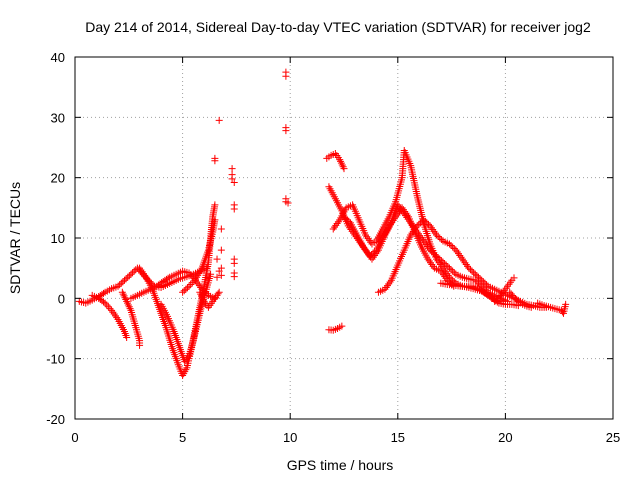 The width and height of the screenshot is (640, 480). Describe the element at coordinates (290, 437) in the screenshot. I see `x-tick-label: 10` at that location.